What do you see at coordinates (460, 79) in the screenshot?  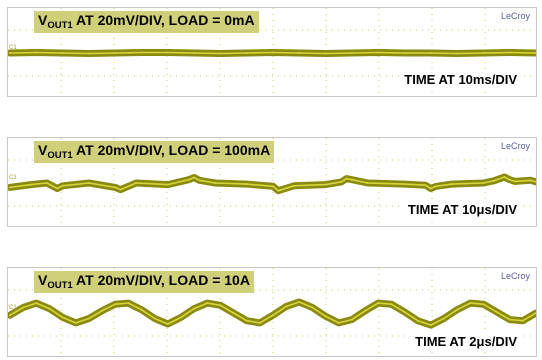 I see `time-scale-label: TIME AT 10ms/DIV` at bounding box center [460, 79].